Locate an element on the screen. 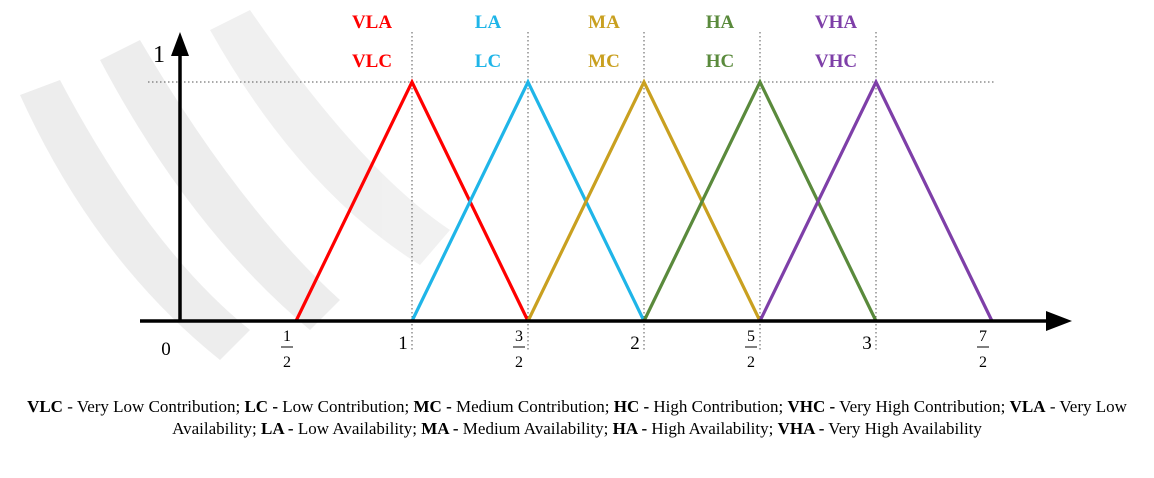 The image size is (1154, 478). series-label-top: VLA is located at coordinates (372, 22).